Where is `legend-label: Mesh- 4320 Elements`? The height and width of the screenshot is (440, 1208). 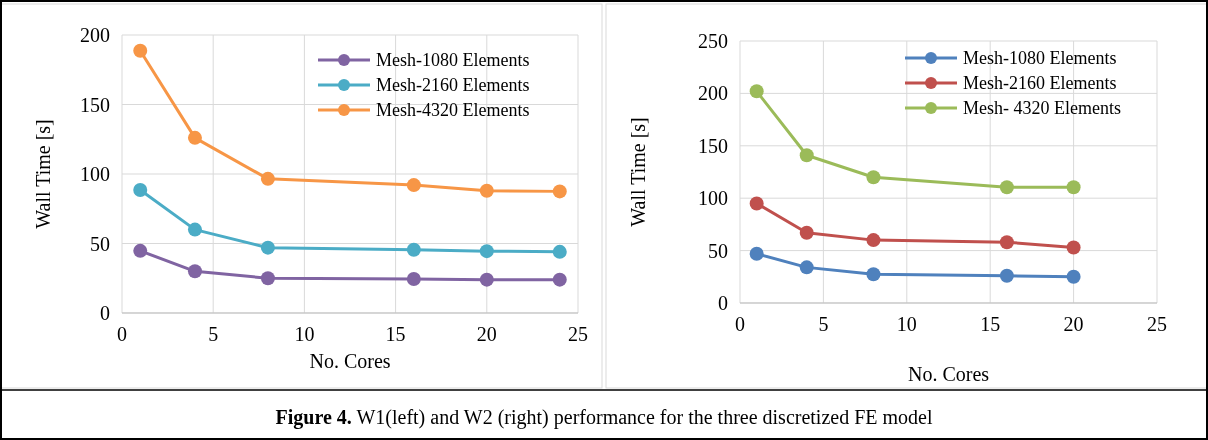
legend-label: Mesh- 4320 Elements is located at coordinates (1042, 108).